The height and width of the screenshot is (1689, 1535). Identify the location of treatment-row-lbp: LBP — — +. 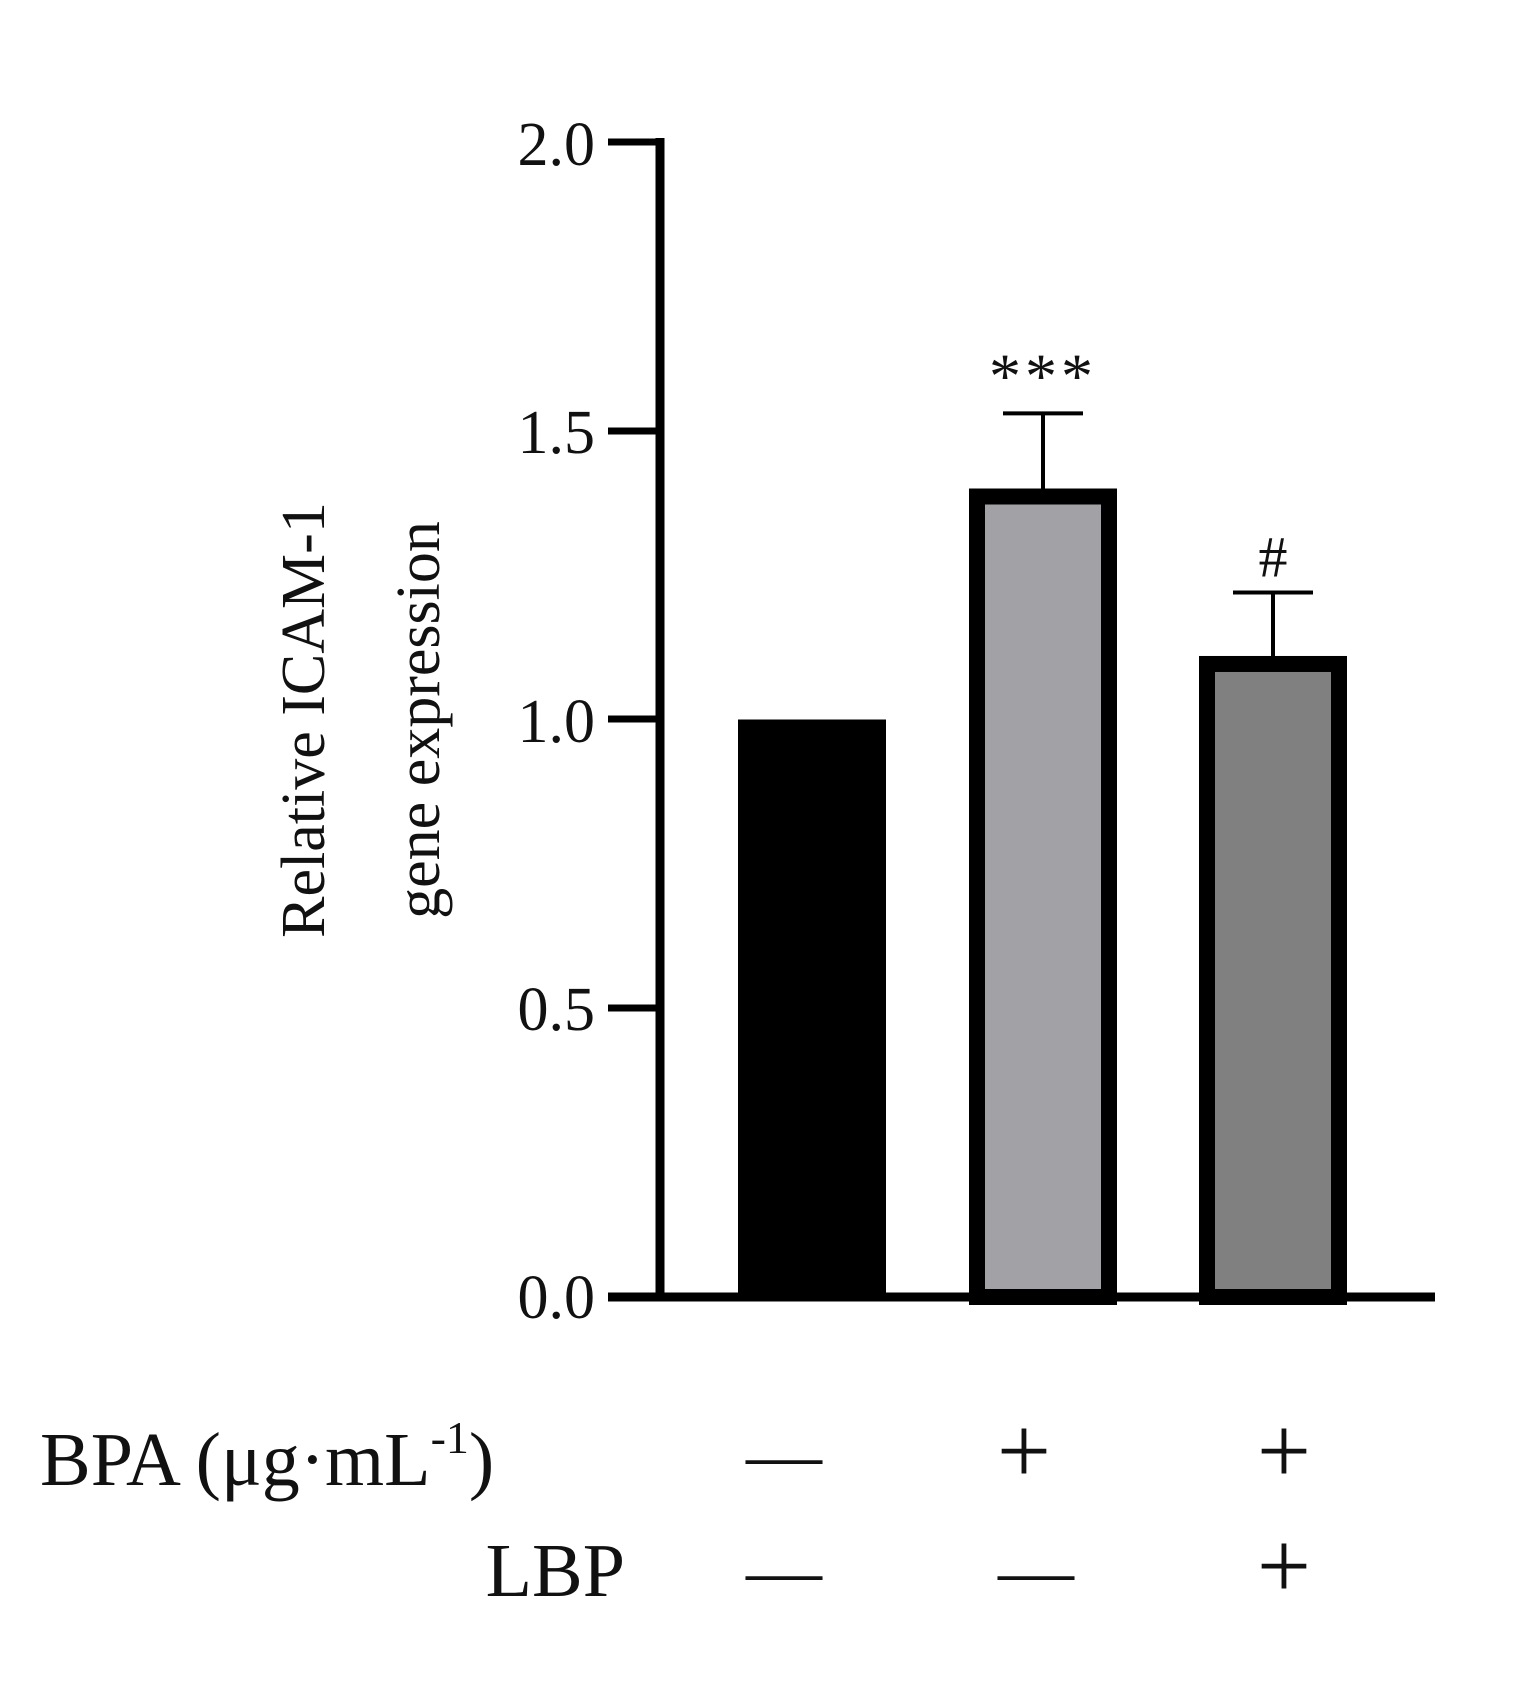
(898, 1565).